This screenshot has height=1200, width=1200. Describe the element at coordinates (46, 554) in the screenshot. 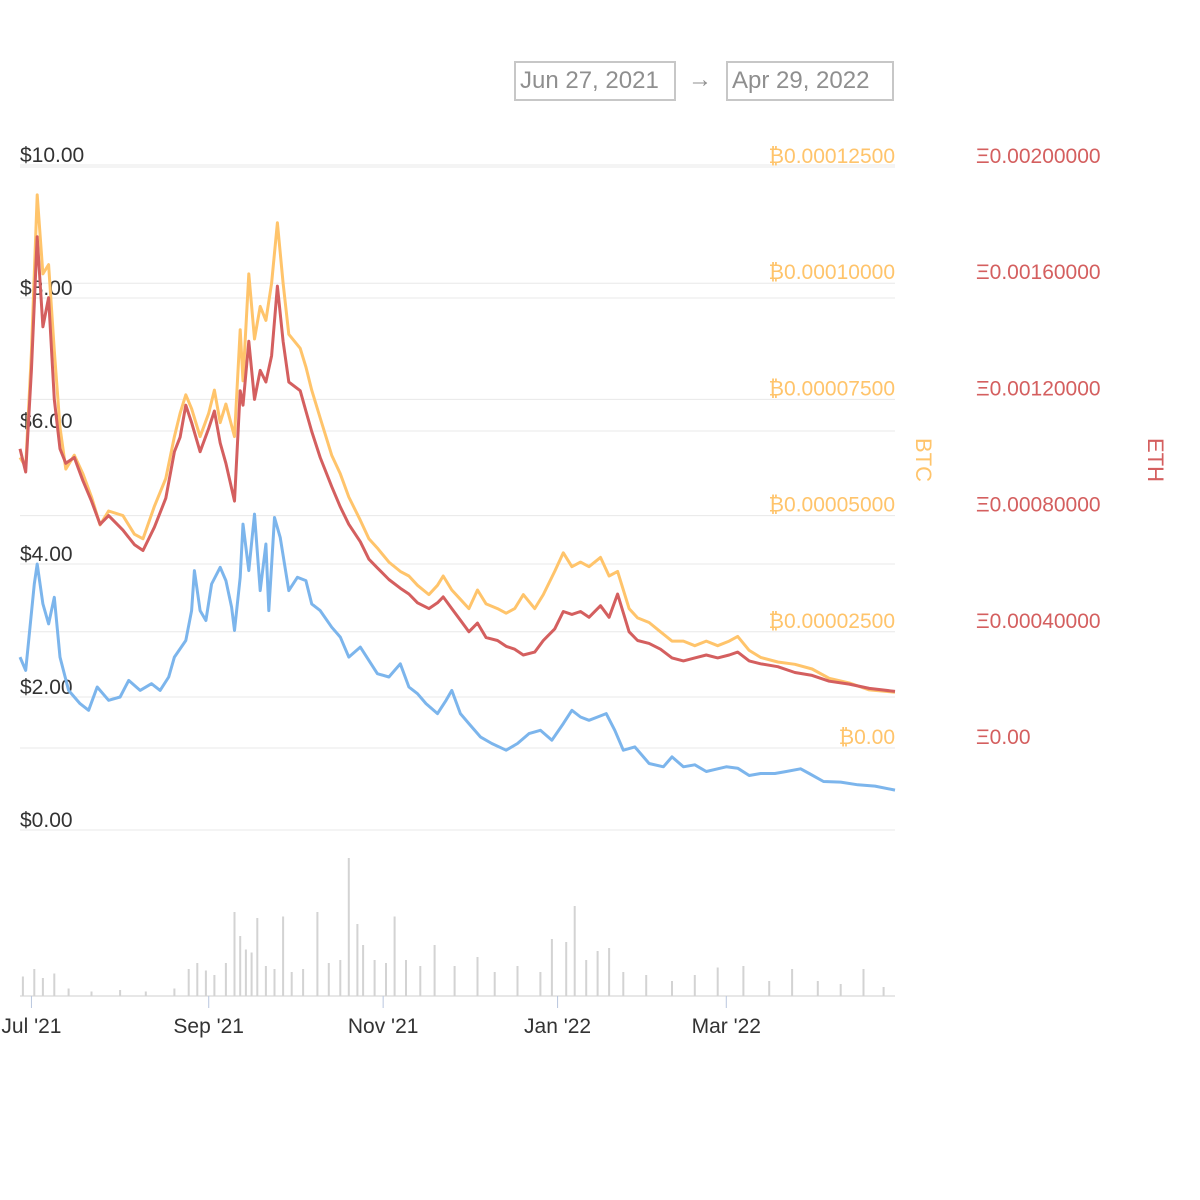

I see `usd-tick-label: $4.00` at that location.